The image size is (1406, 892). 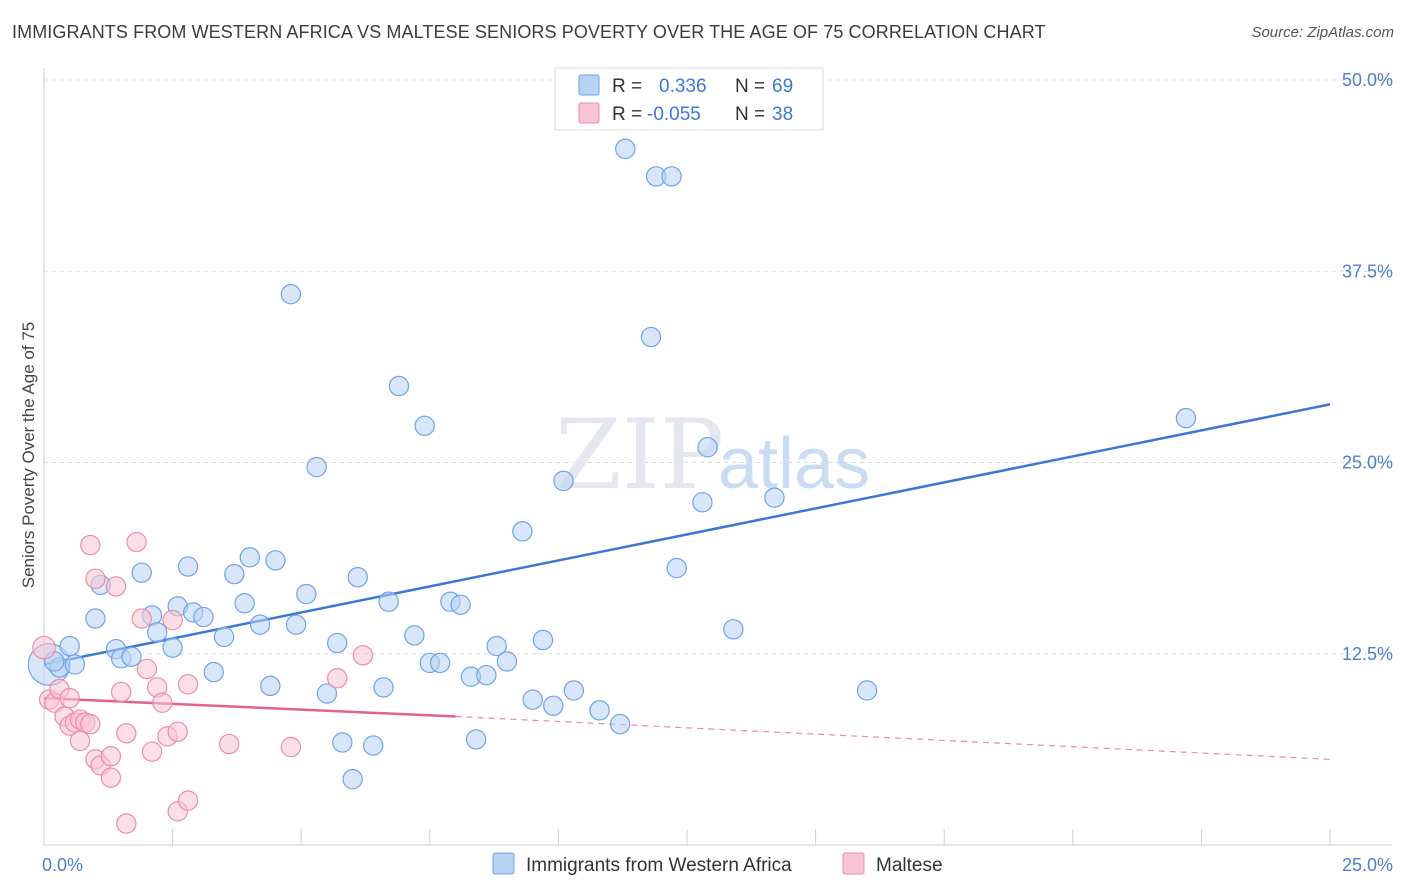 What do you see at coordinates (782, 114) in the screenshot?
I see `stats-n-value-2: 38` at bounding box center [782, 114].